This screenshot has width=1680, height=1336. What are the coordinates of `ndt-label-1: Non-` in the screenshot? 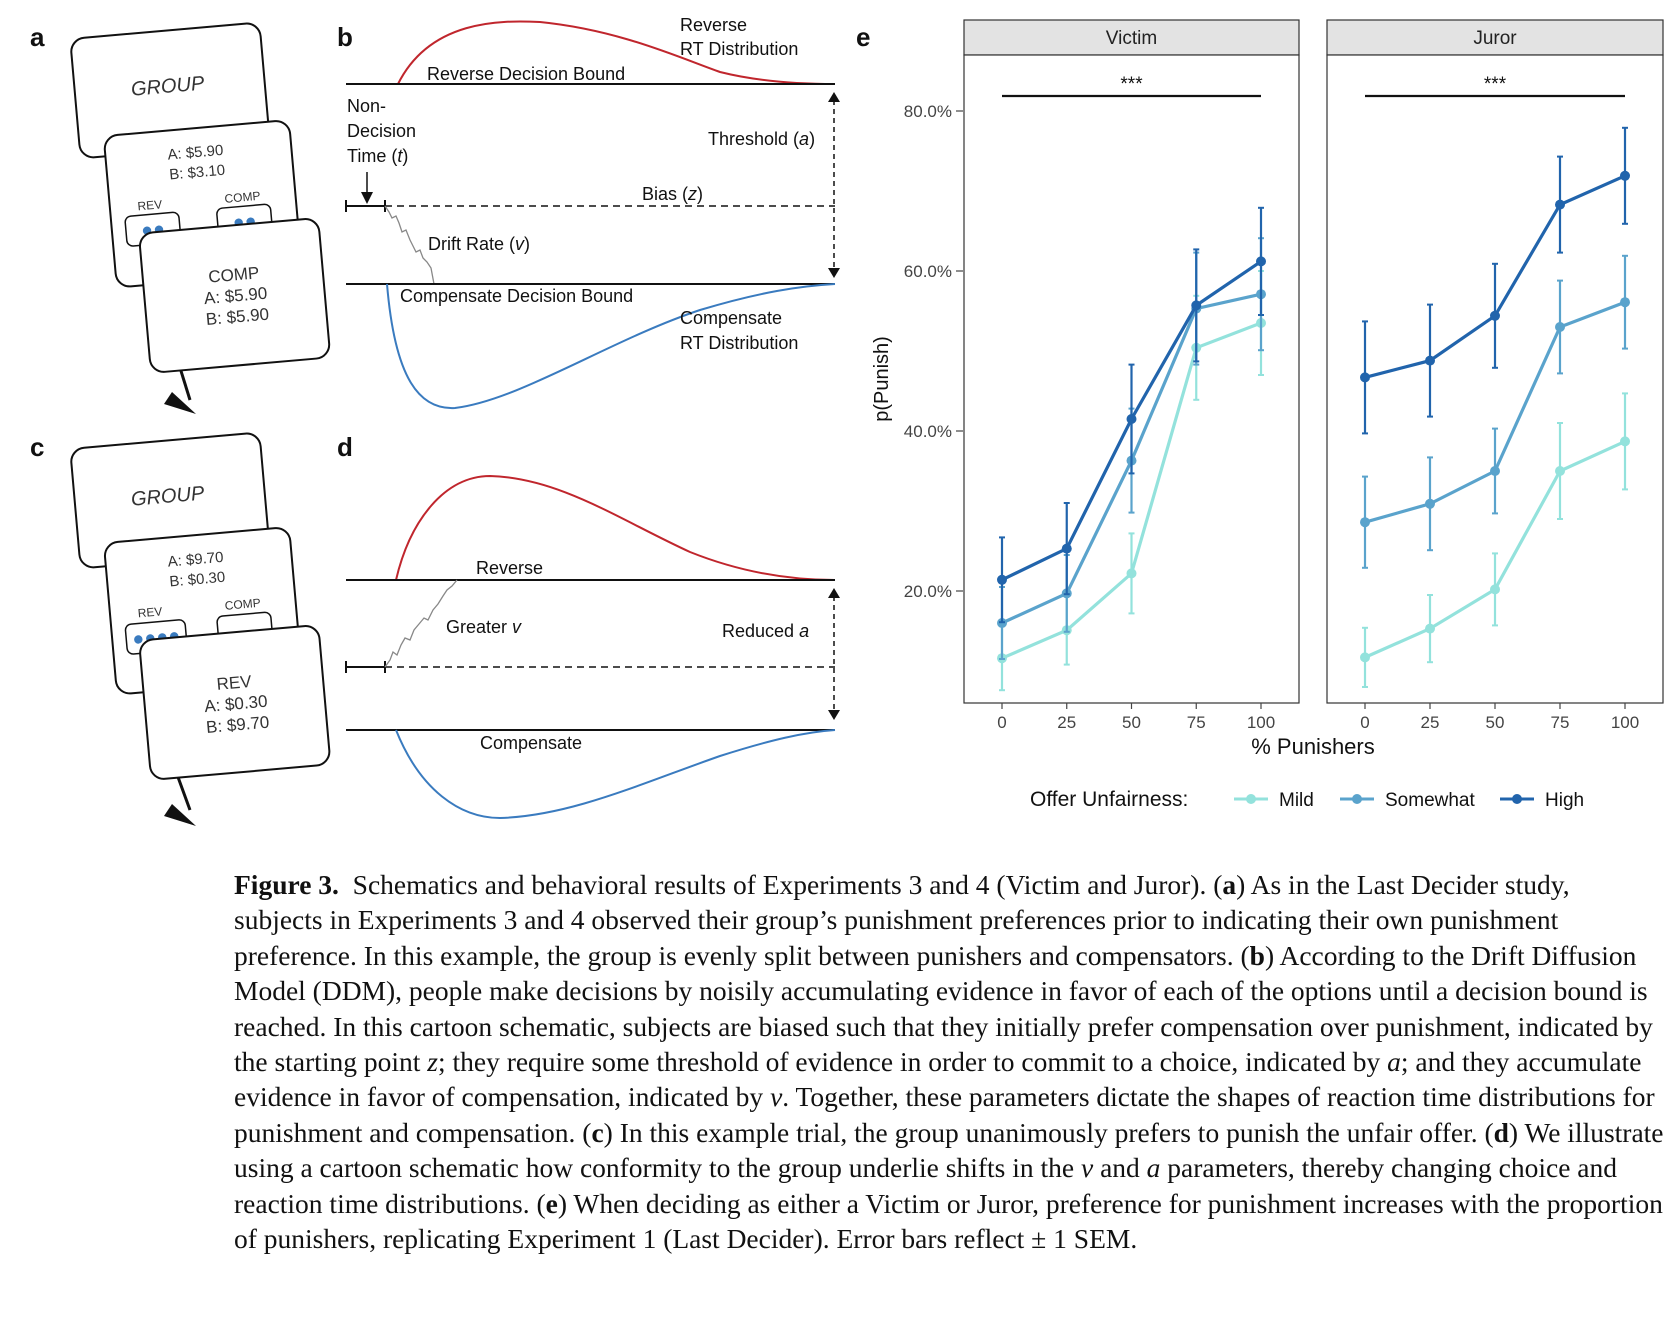 It's located at (366, 106).